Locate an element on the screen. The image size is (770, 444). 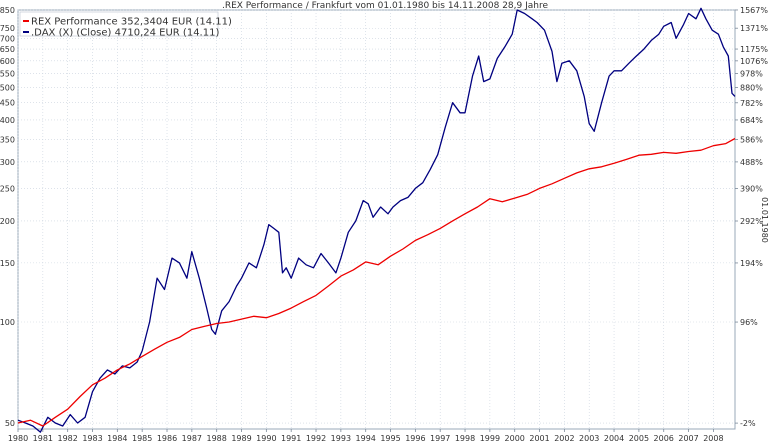
right-tick-label: 96% is located at coordinates (749, 322).